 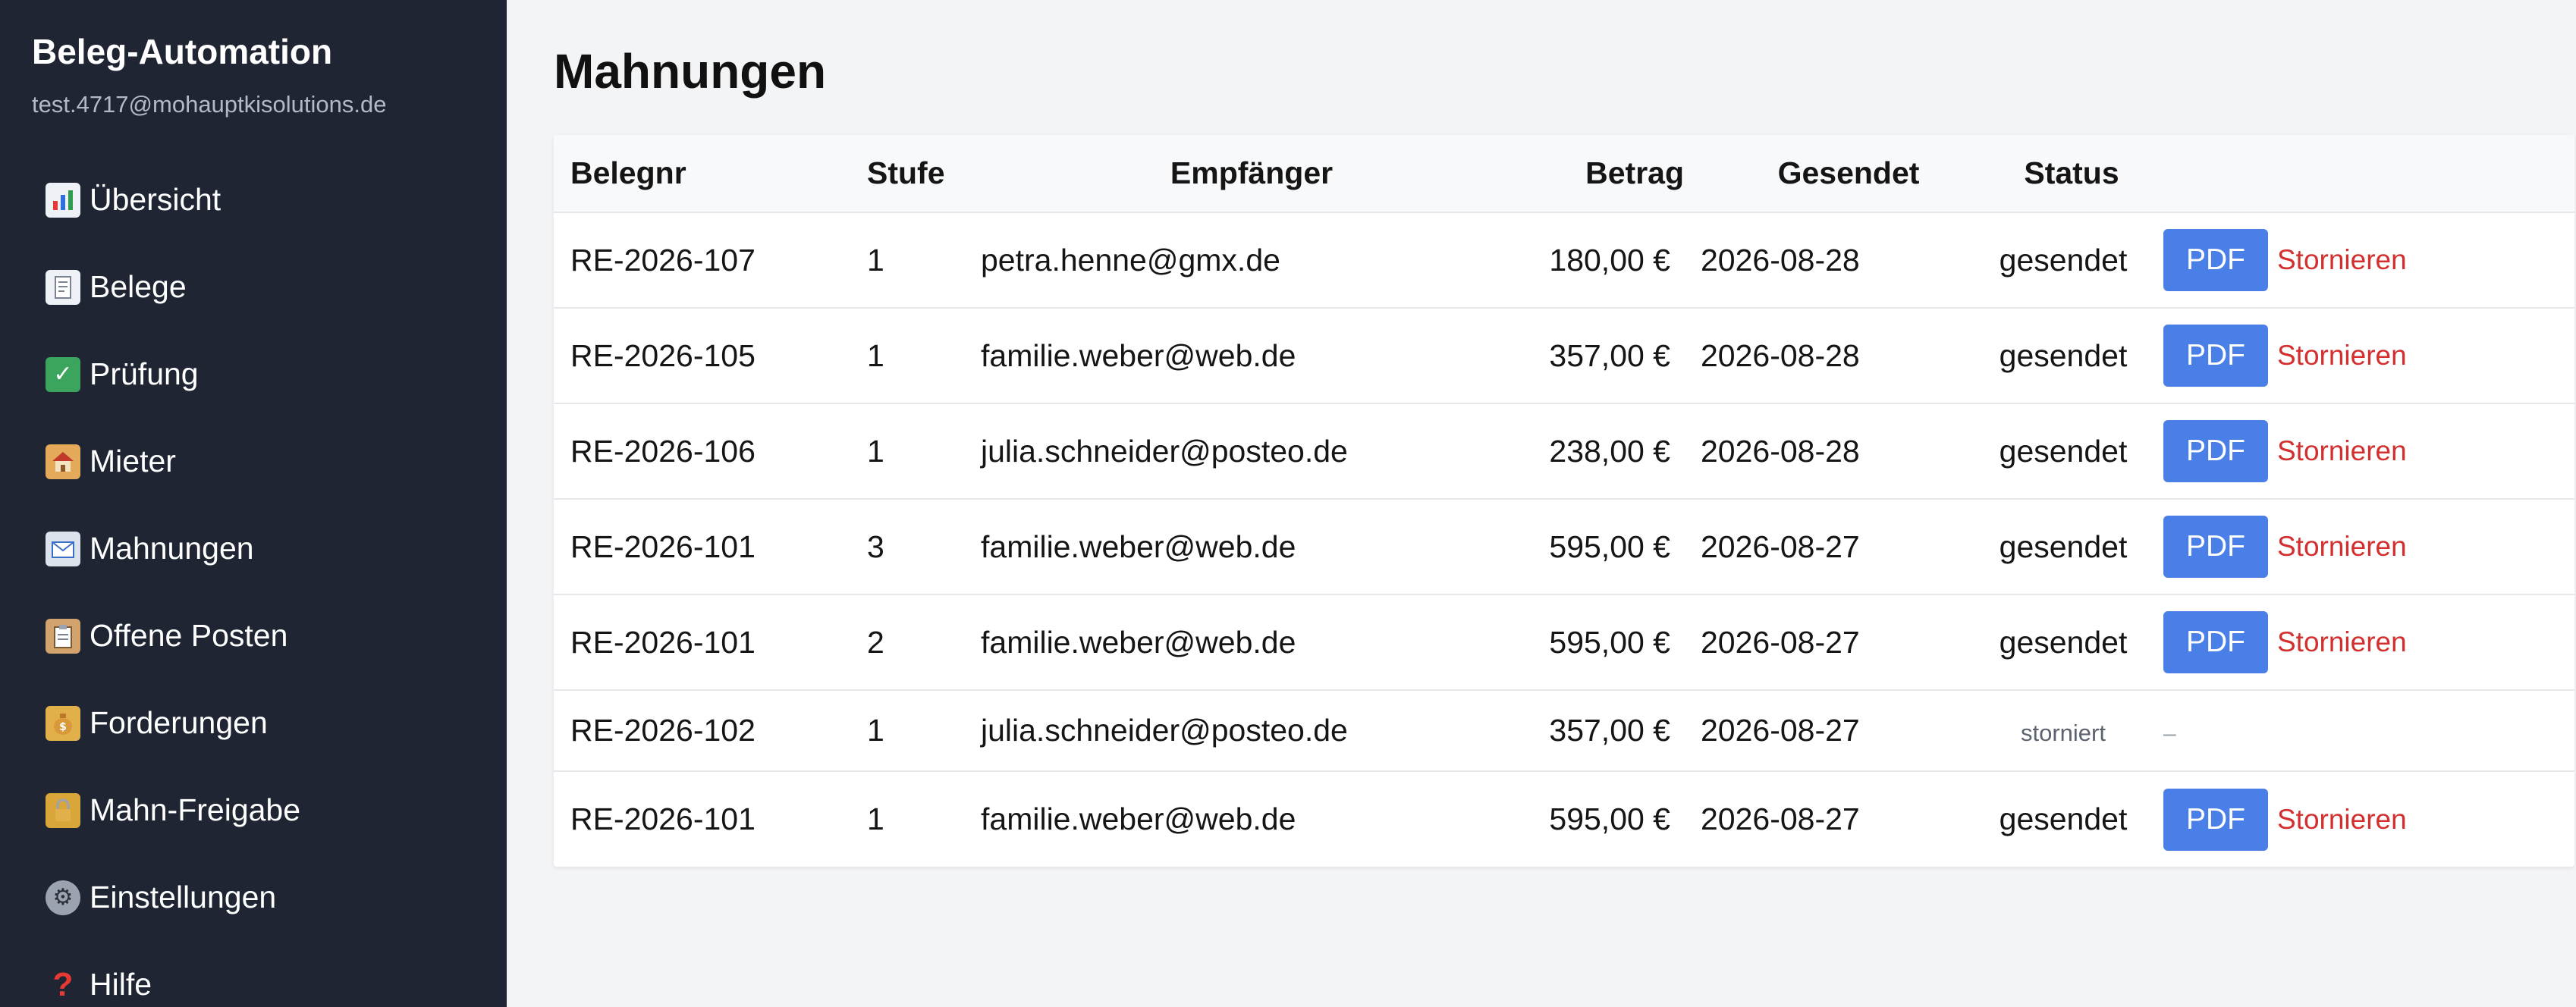 I want to click on sidebar-item-label: Übersicht, so click(x=155, y=199).